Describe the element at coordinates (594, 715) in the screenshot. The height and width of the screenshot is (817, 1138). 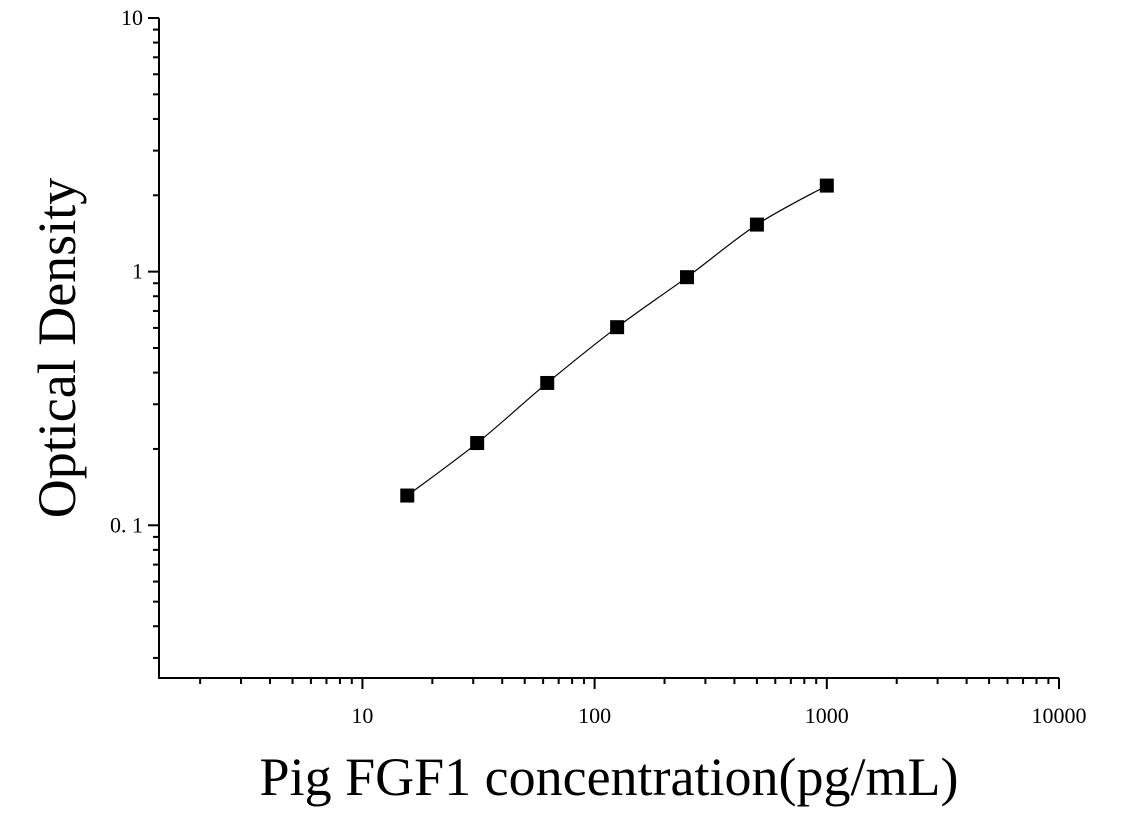
I see `x-tick-label: 100` at that location.